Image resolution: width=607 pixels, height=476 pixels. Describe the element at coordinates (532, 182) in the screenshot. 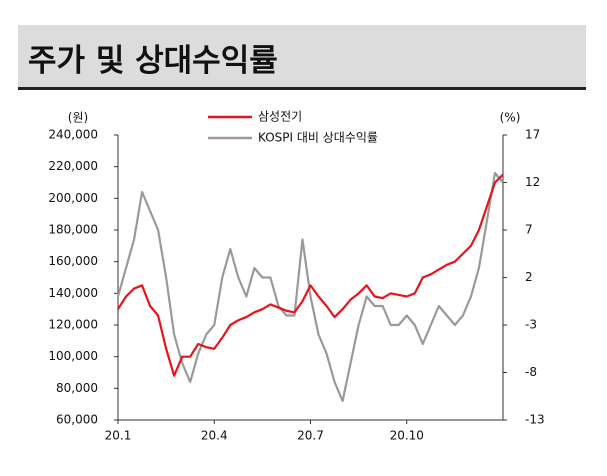

I see `y2-tick-label: 12` at that location.